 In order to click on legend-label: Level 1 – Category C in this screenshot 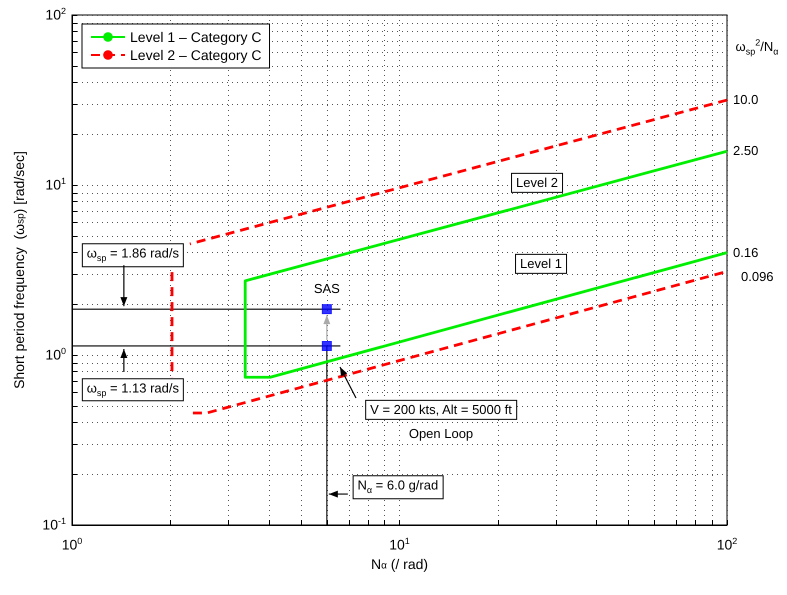, I will do `click(196, 37)`.